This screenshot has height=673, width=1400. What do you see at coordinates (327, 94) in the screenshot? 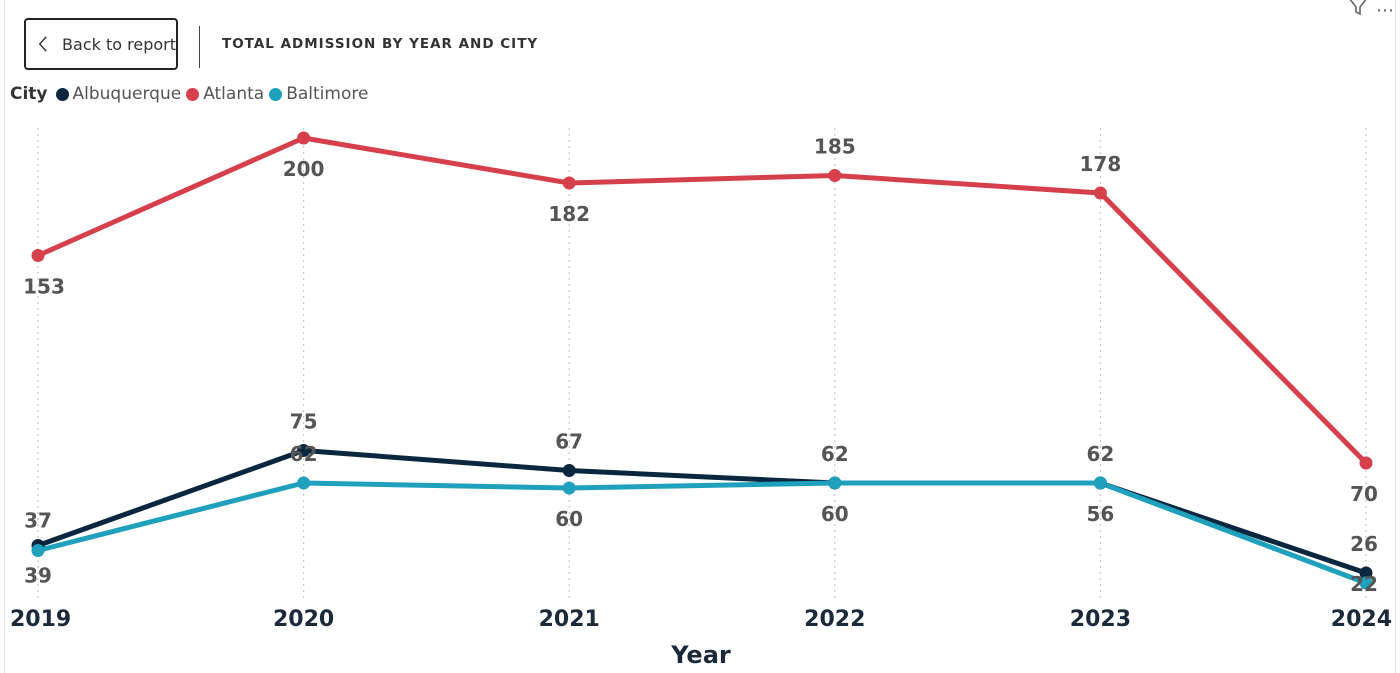
I see `legend-label-baltimore: Baltimore` at bounding box center [327, 94].